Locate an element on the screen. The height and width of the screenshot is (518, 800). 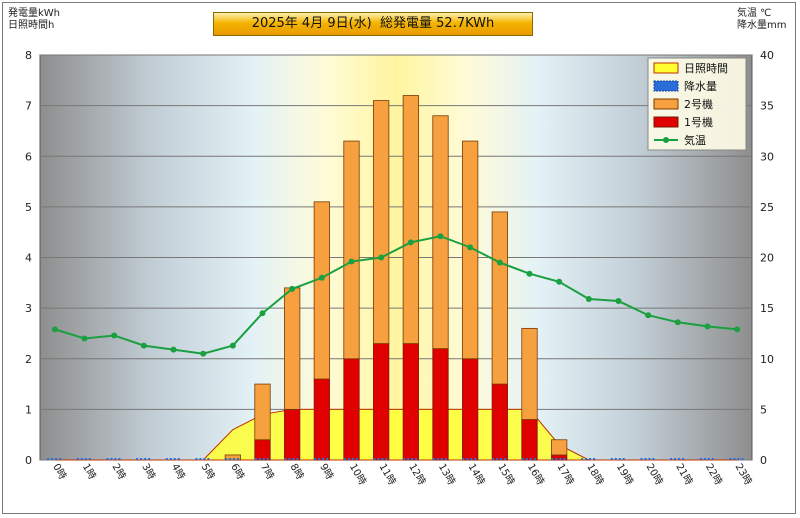
legend-swatch-sunshine is located at coordinates (666, 68).